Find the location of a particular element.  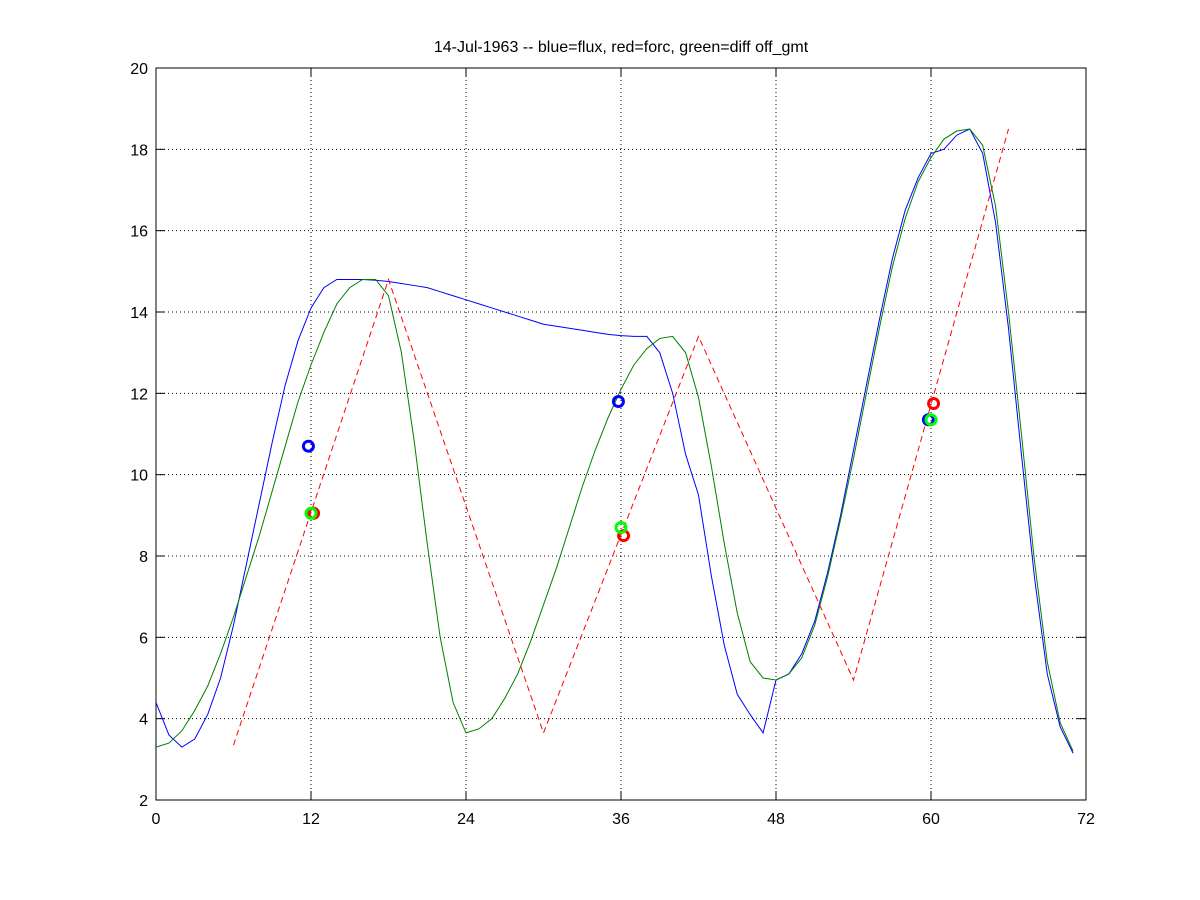

y-tick-label: 16 is located at coordinates (139, 232).